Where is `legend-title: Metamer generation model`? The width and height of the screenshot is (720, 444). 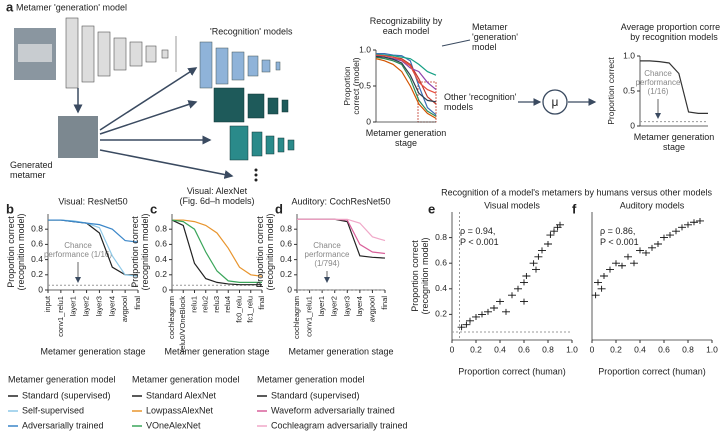
legend-title: Metamer generation model is located at coordinates (311, 379).